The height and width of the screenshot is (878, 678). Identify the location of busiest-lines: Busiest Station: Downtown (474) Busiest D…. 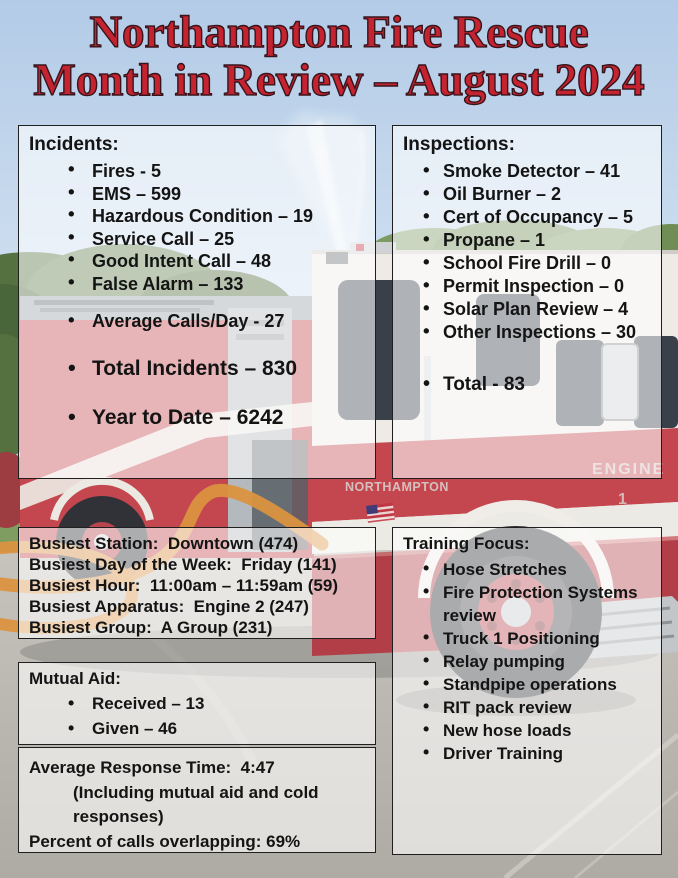
(199, 585).